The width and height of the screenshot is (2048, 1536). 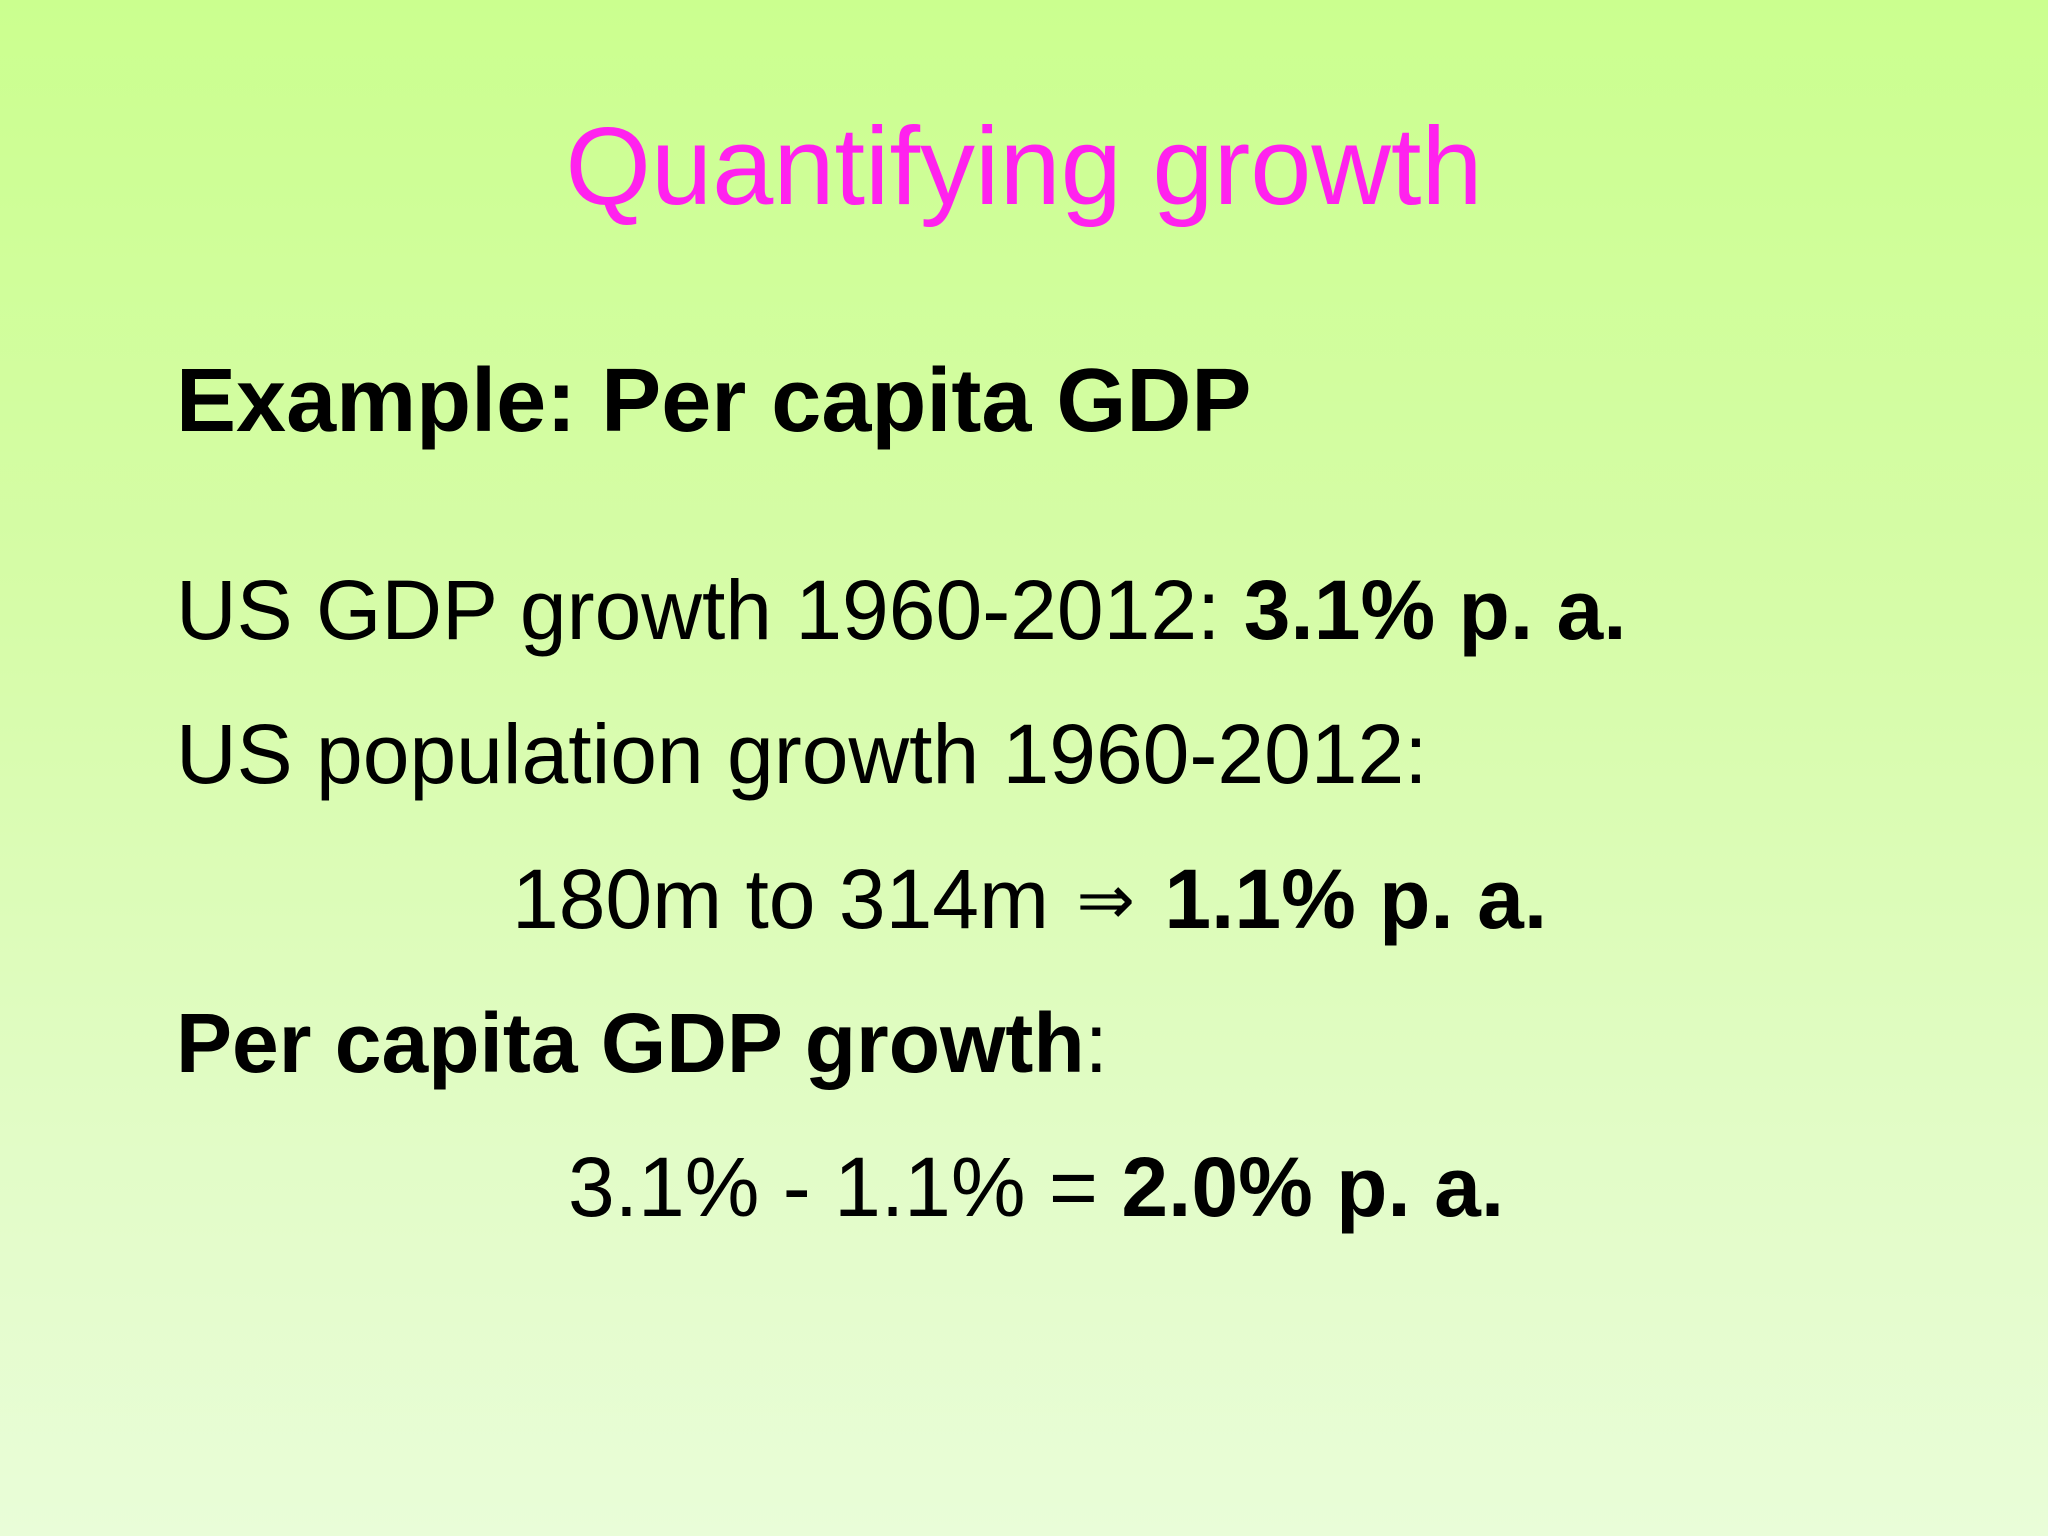 I want to click on population-growth-value: 1.1% p. a., so click(x=1344, y=899).